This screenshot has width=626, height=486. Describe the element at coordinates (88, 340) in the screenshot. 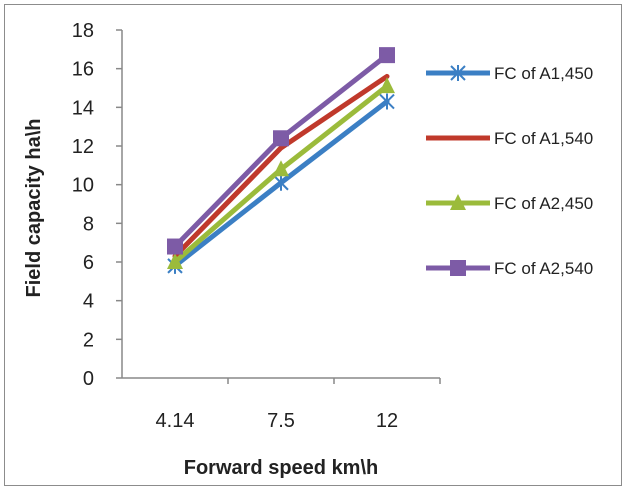

I see `y-tick-label: 2` at that location.